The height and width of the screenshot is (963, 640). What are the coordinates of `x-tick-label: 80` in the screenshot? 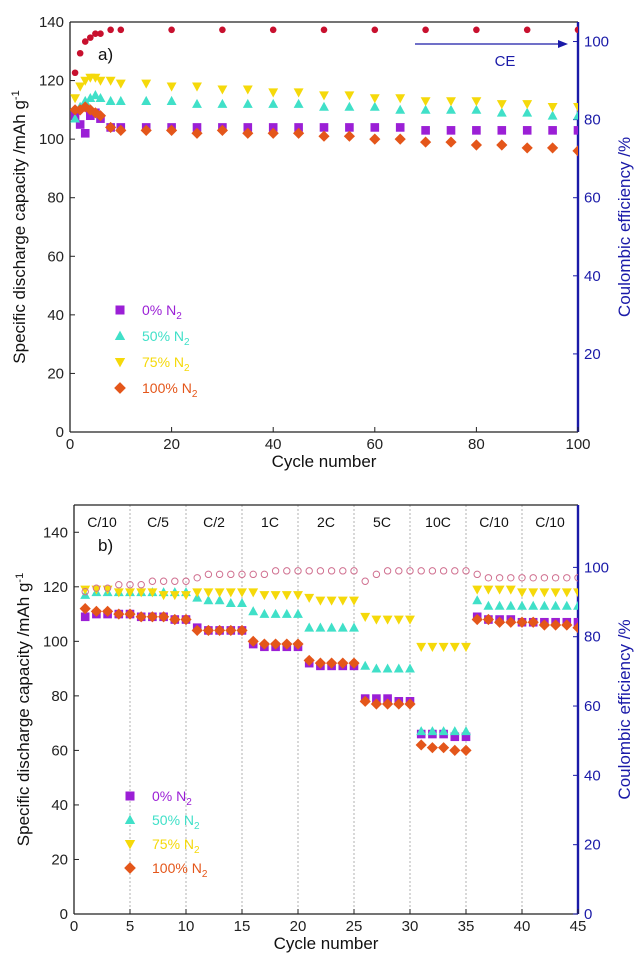 It's located at (476, 444).